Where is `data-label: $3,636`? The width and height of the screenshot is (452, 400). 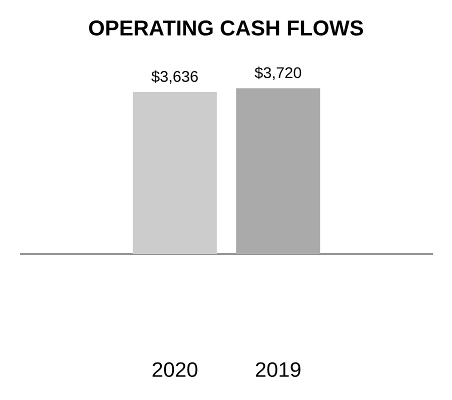 data-label: $3,636 is located at coordinates (174, 77).